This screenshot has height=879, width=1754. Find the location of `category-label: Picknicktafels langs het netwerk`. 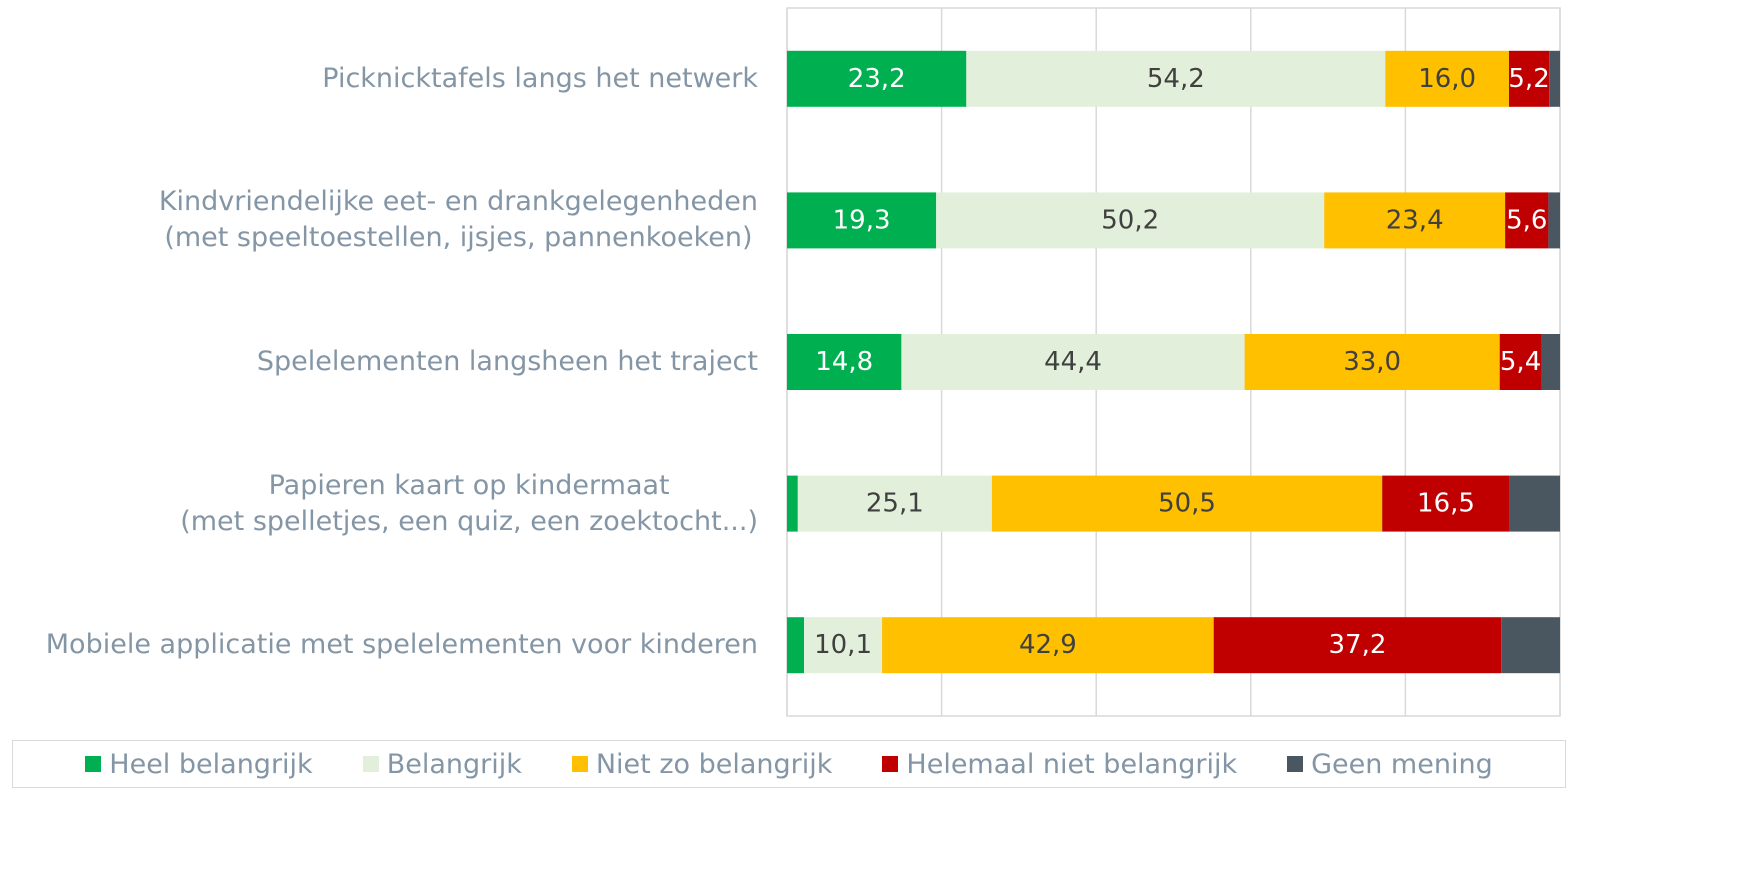

category-label: Picknicktafels langs het netwerk is located at coordinates (540, 78).